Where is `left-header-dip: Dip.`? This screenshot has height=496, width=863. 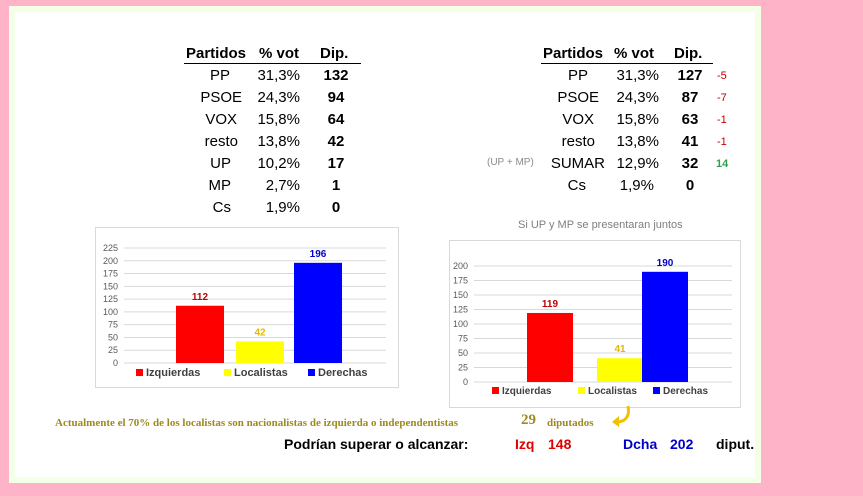 left-header-dip: Dip. is located at coordinates (334, 53).